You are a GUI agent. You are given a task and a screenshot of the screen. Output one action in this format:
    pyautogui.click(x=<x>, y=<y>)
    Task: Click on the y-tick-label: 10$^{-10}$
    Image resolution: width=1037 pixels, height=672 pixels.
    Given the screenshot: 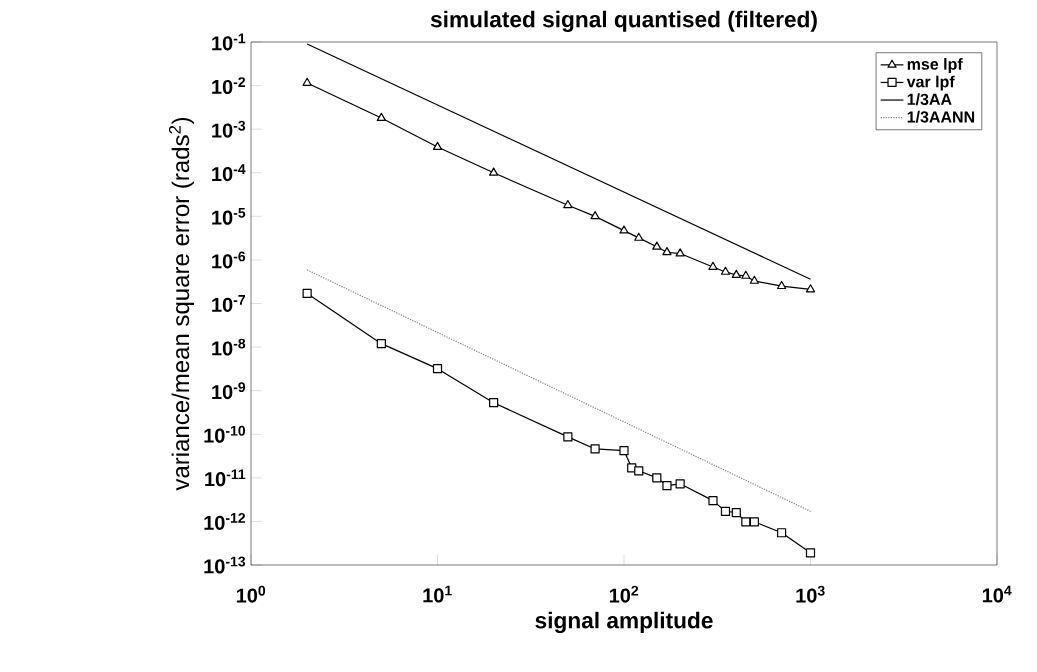 What is the action you would take?
    pyautogui.click(x=225, y=434)
    